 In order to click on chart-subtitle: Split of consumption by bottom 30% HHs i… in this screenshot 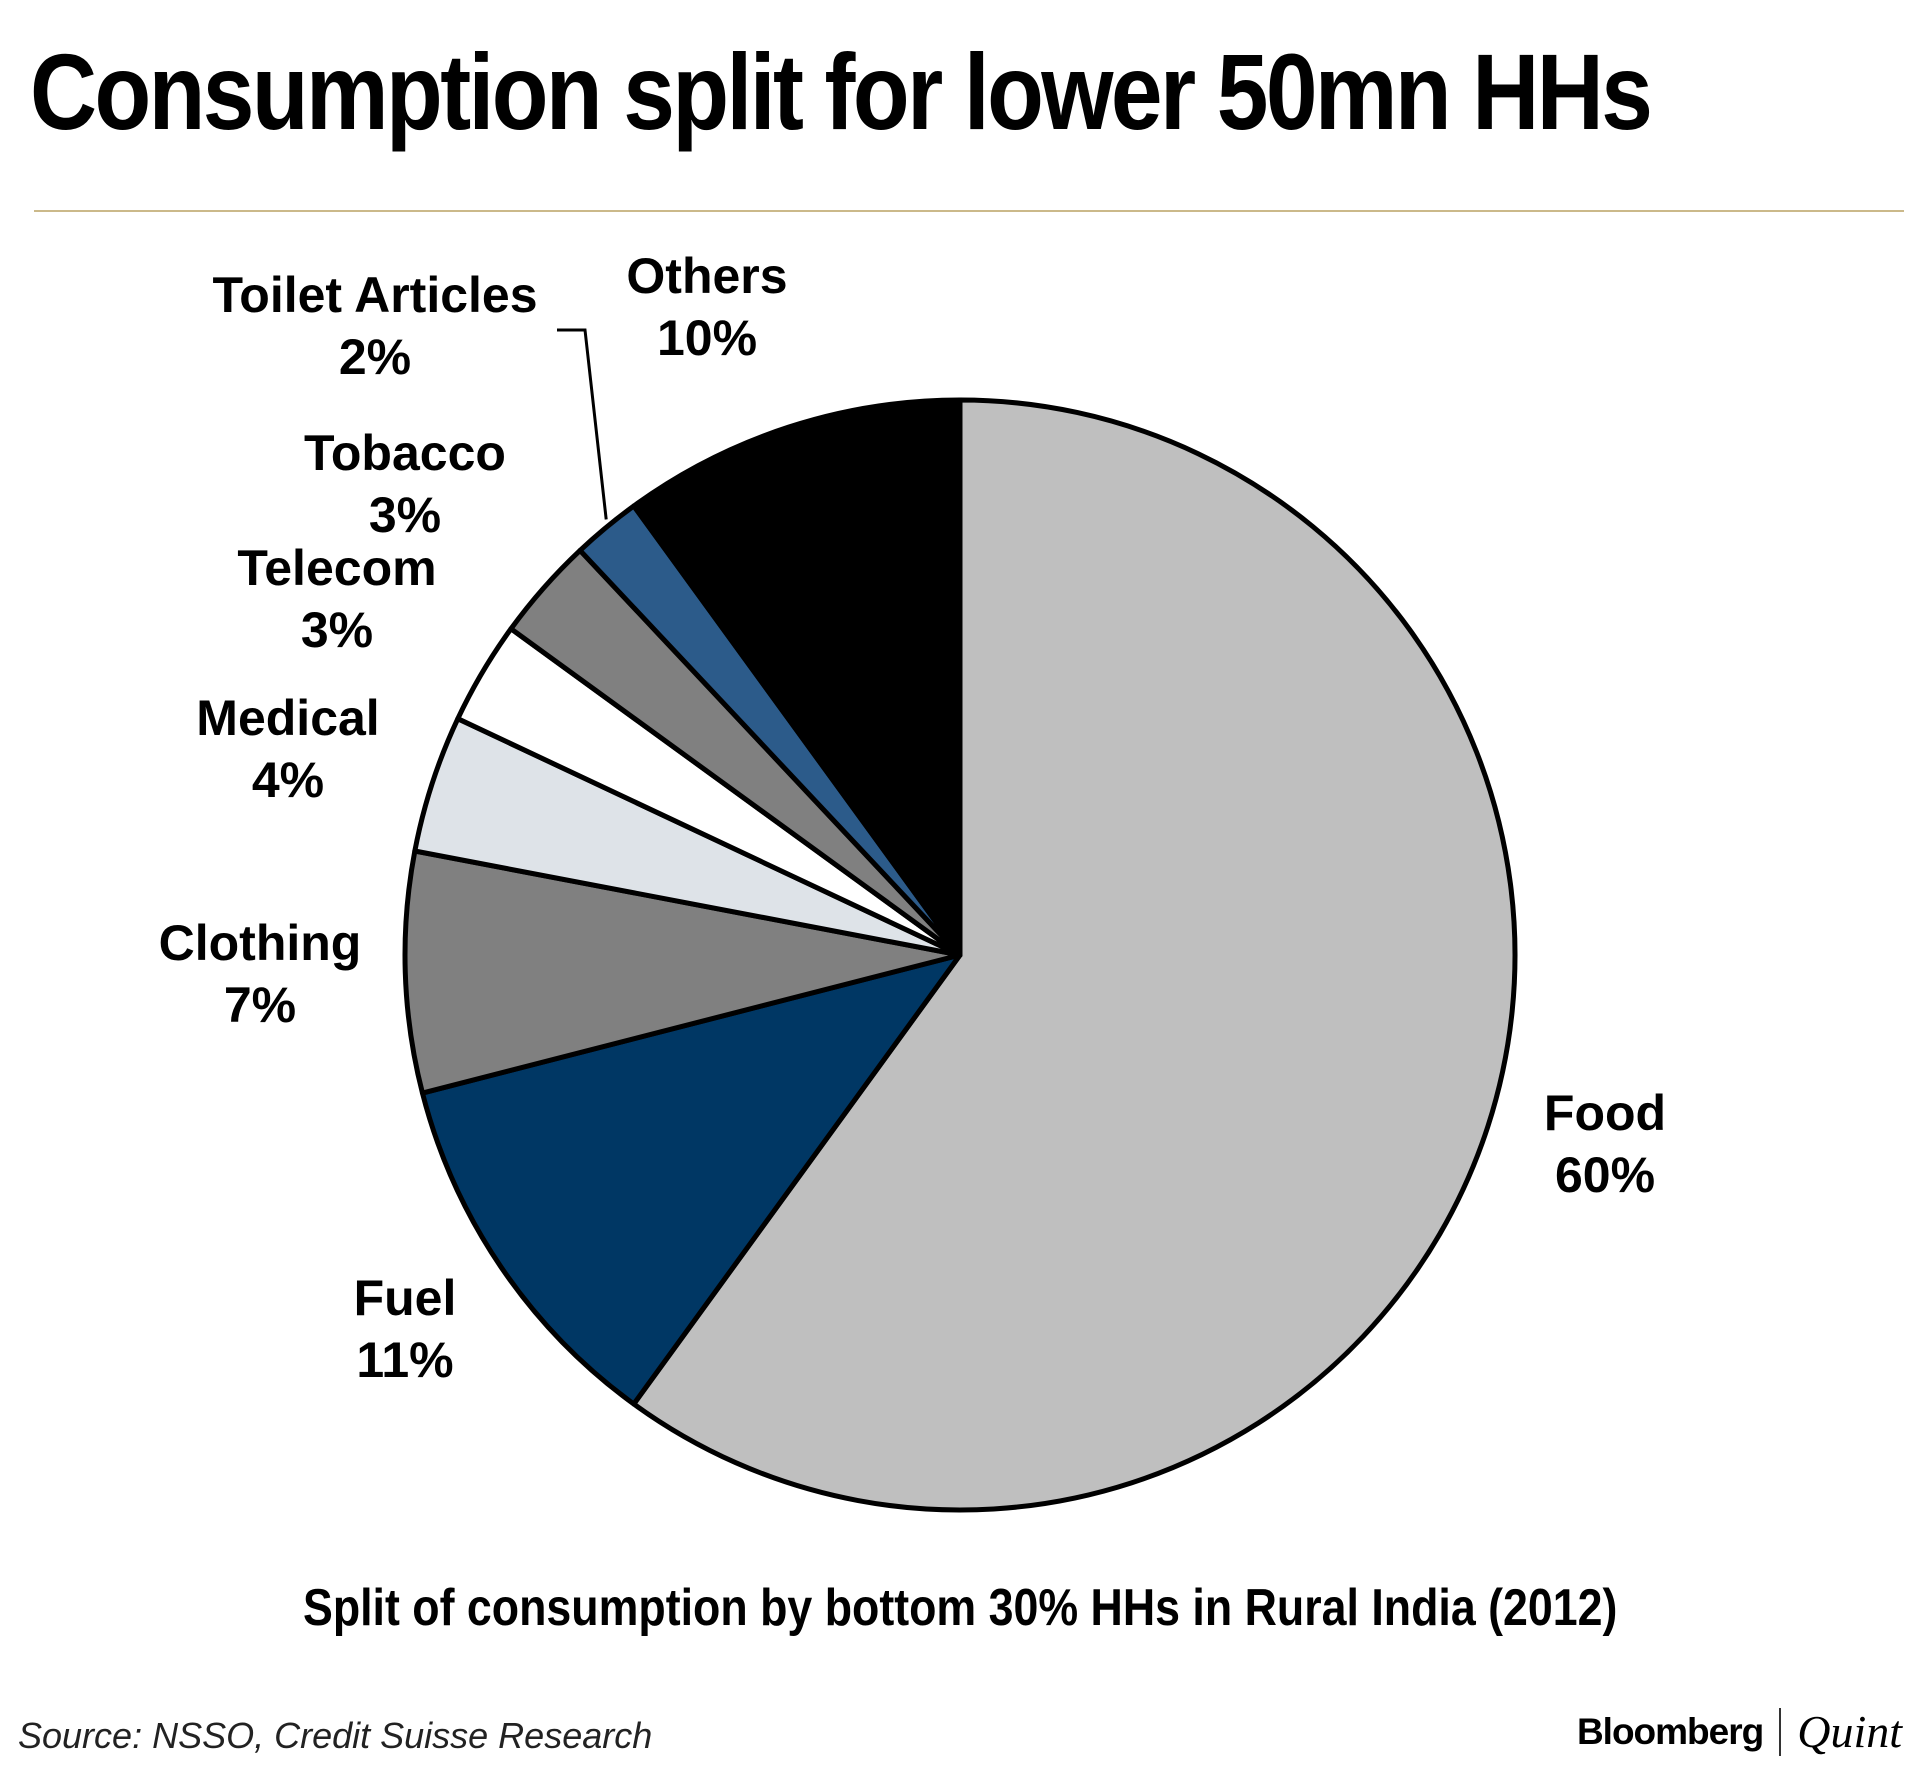, I will do `click(960, 1608)`.